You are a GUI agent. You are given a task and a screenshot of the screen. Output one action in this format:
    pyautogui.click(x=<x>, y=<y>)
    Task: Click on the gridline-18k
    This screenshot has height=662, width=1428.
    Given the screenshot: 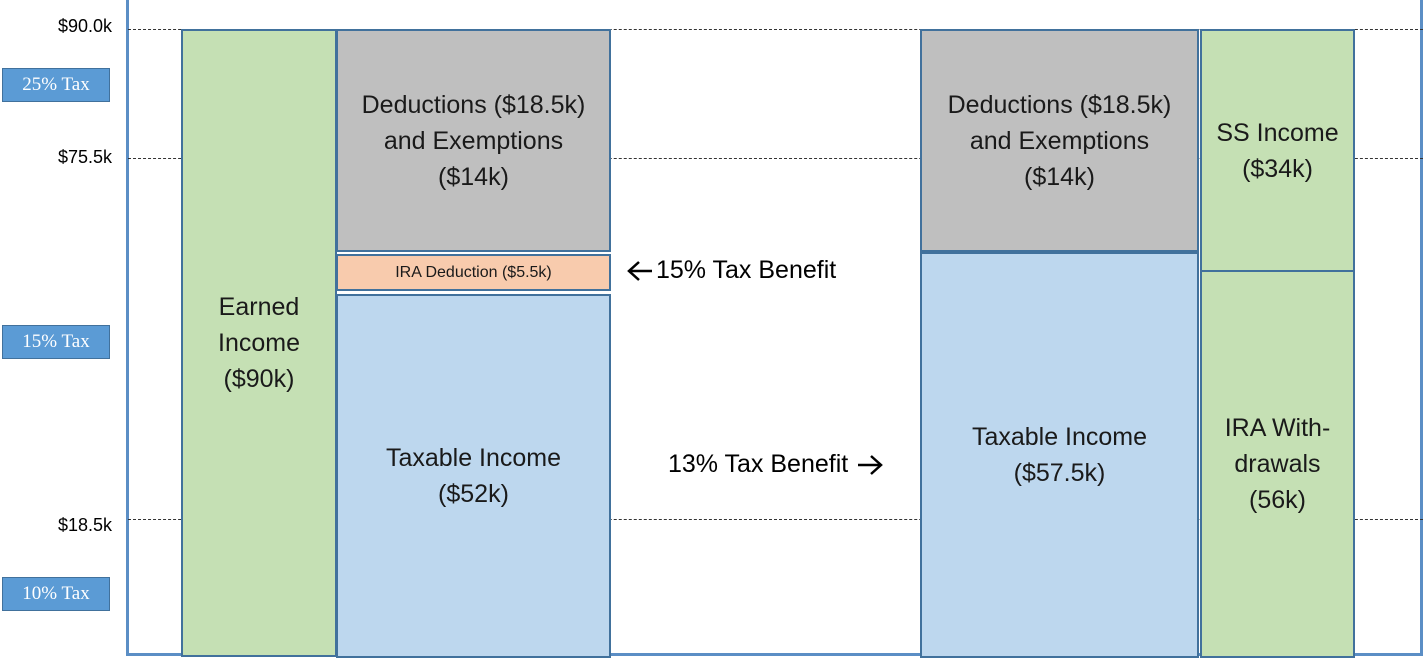 What is the action you would take?
    pyautogui.click(x=775, y=519)
    